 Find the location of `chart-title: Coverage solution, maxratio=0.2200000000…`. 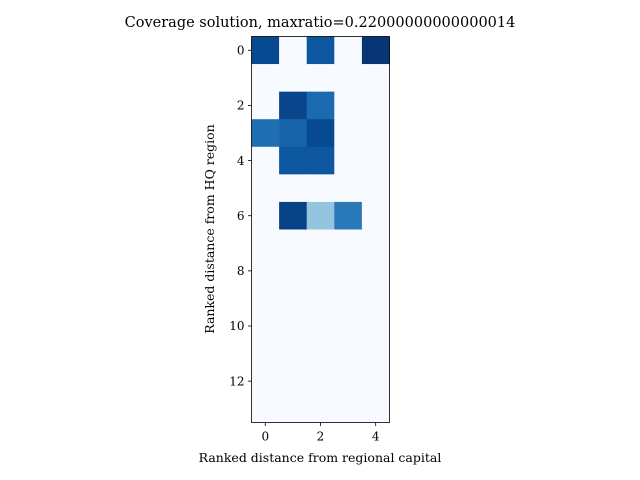

chart-title: Coverage solution, maxratio=0.2200000000… is located at coordinates (320, 23).